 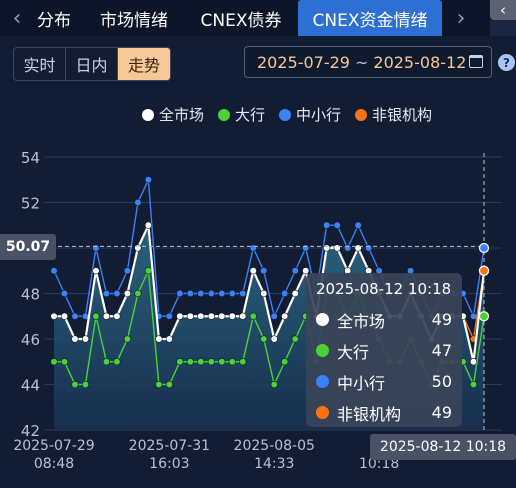 What do you see at coordinates (506, 62) in the screenshot?
I see `help-icon: ?` at bounding box center [506, 62].